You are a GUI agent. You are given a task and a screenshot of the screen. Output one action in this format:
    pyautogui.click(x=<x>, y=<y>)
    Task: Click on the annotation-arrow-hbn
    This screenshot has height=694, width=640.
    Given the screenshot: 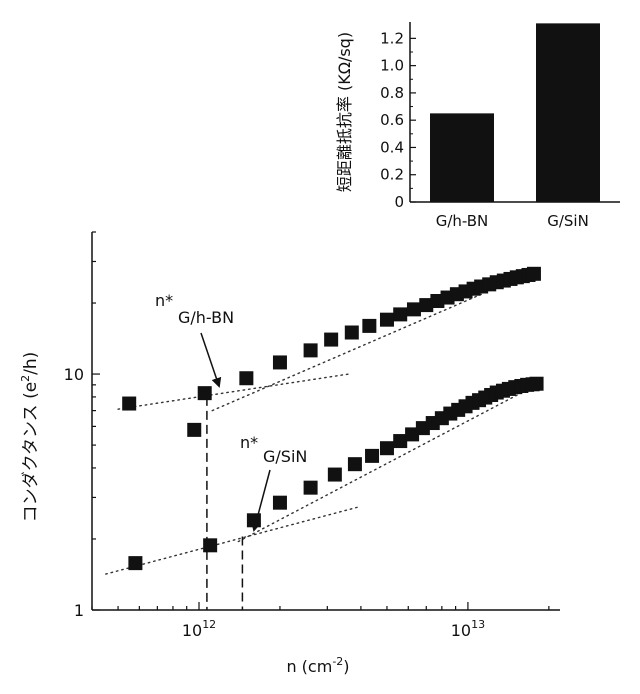 What is the action you would take?
    pyautogui.click(x=210, y=359)
    